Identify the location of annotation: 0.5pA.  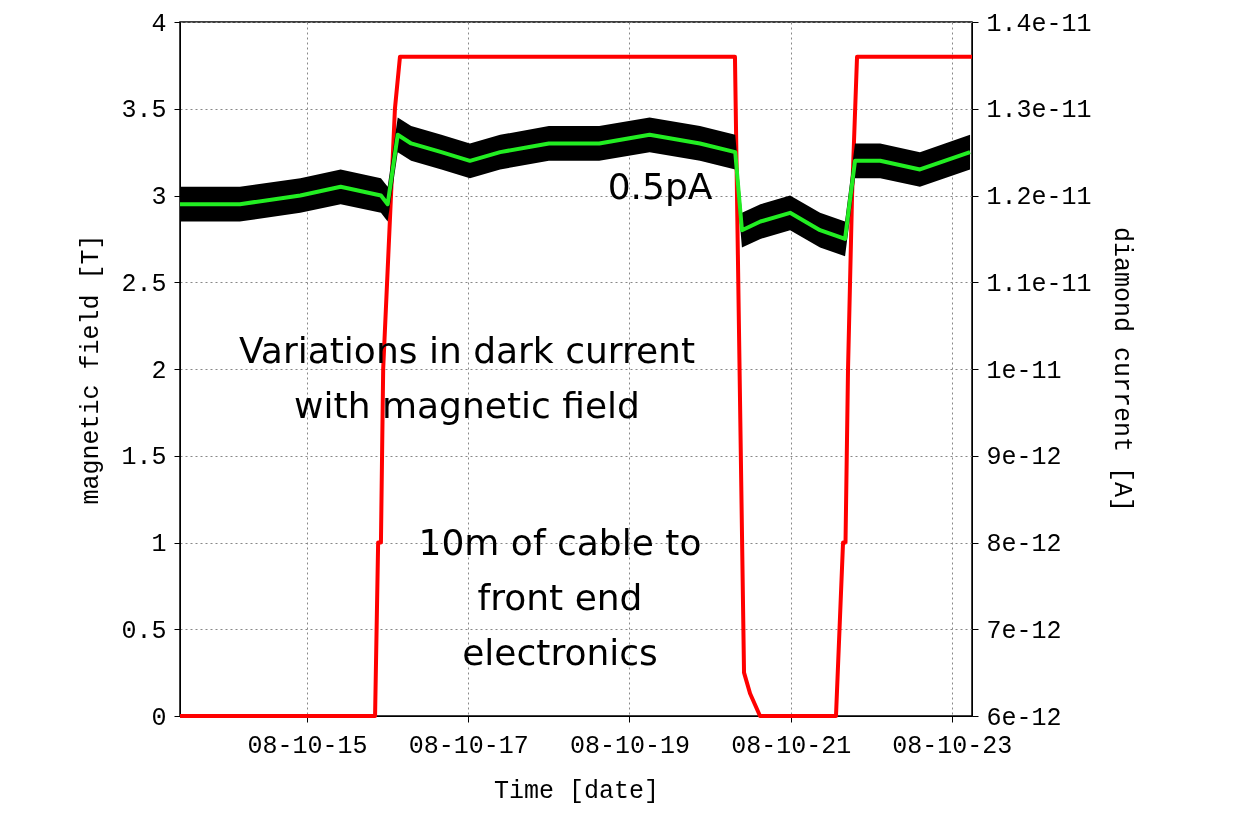
(660, 186).